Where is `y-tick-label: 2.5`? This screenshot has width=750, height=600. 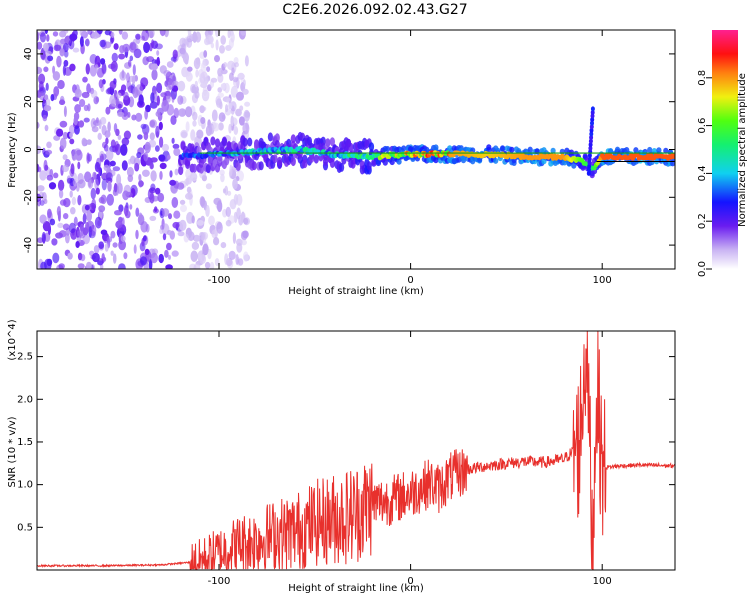 y-tick-label: 2.5 is located at coordinates (25, 357).